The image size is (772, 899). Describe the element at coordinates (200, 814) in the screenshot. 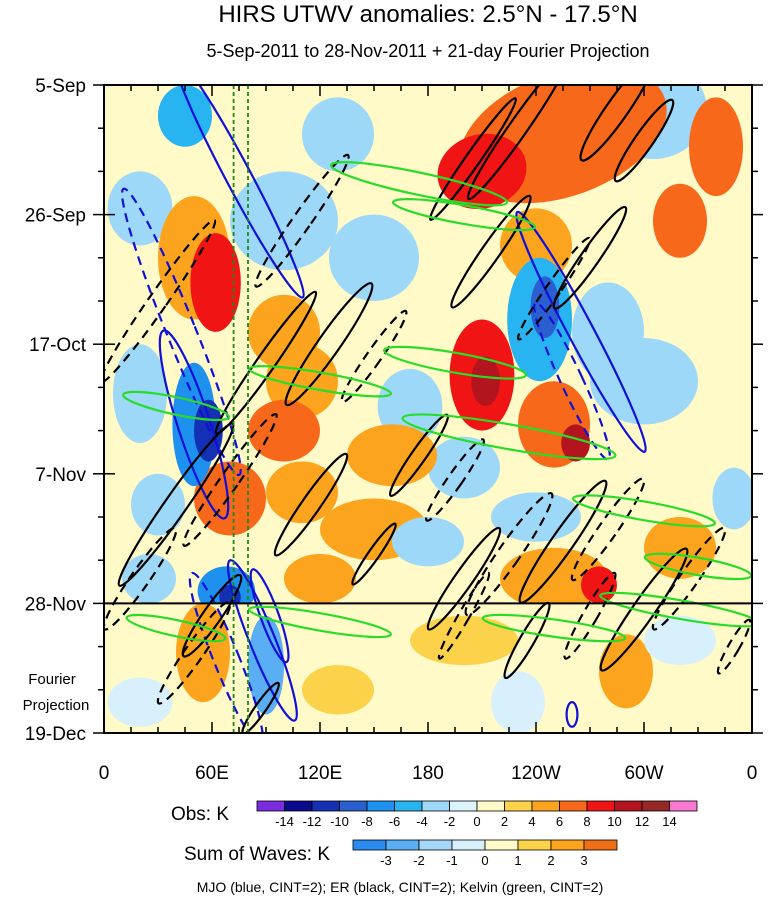

I see `obs-colorbar-label: Obs: K` at that location.